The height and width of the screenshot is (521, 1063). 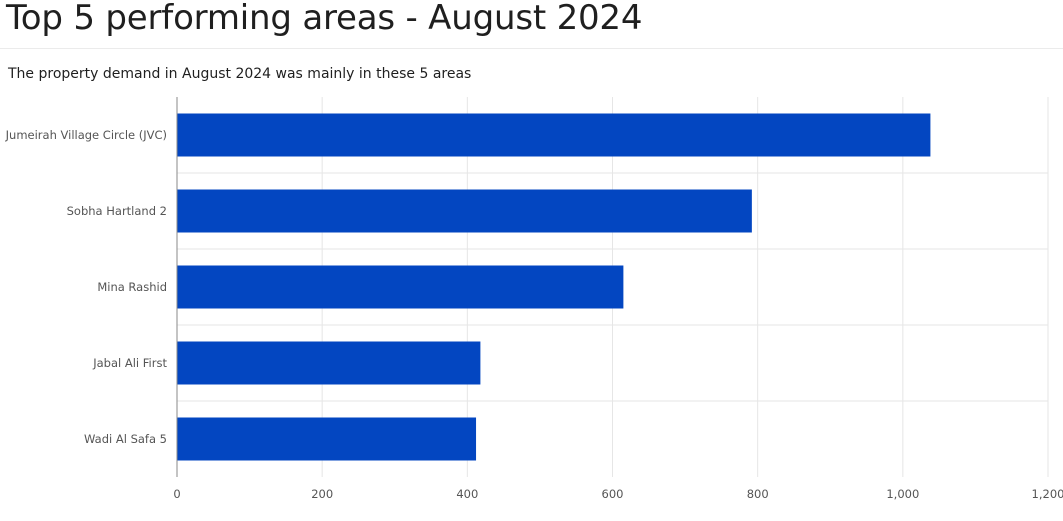 I want to click on x-tick-label: 0, so click(x=176, y=494).